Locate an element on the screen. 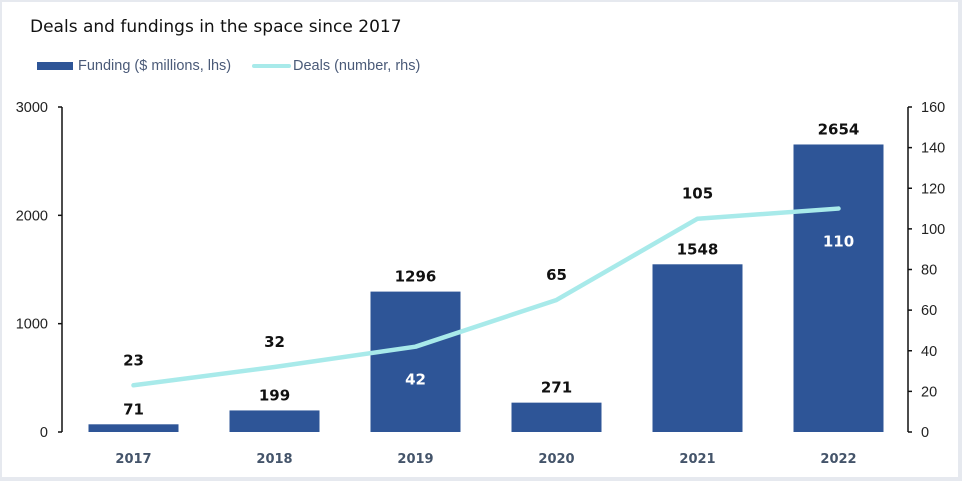 The height and width of the screenshot is (481, 962). legend-item-deals: Deals (number, rhs) is located at coordinates (336, 66).